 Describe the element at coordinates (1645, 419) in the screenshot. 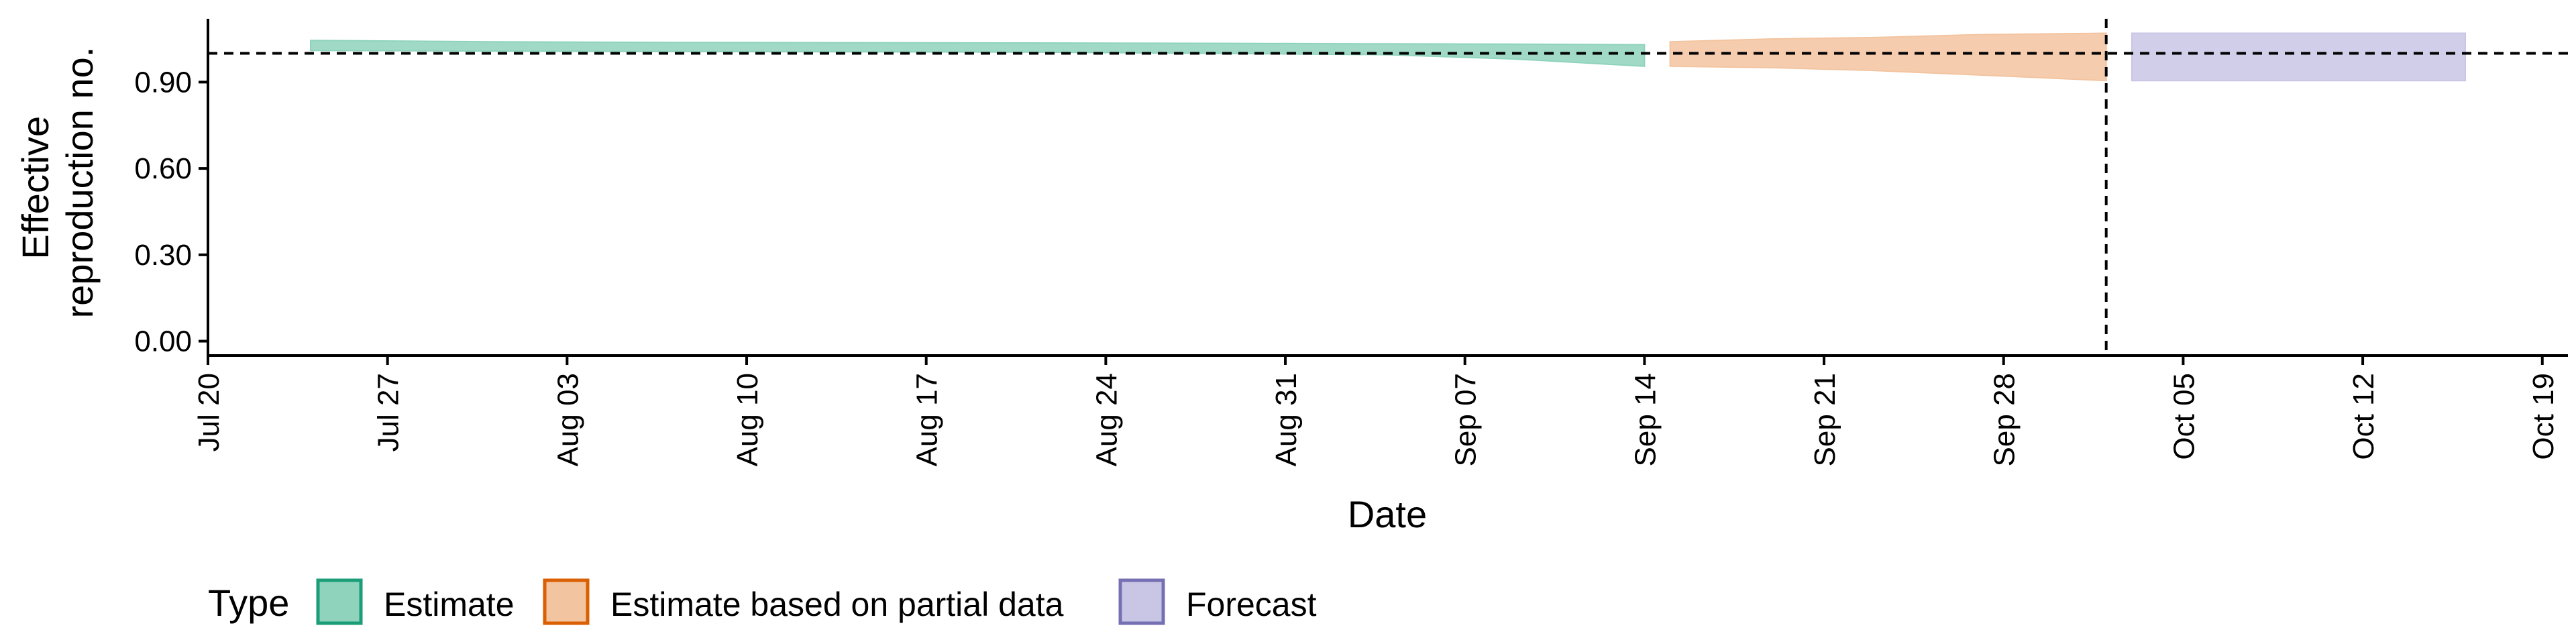

I see `x-tick-label: Sep 14` at that location.